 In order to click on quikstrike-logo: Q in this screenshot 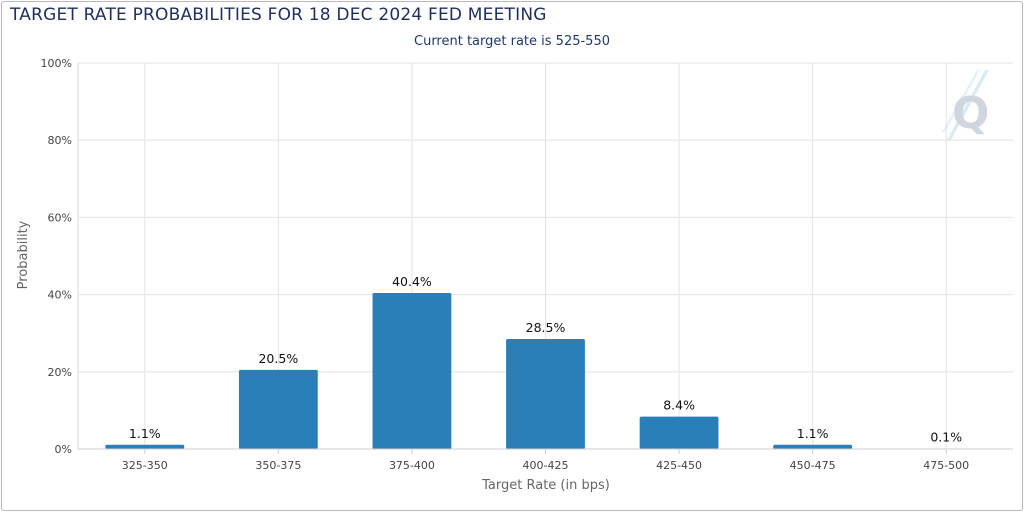, I will do `click(965, 105)`.